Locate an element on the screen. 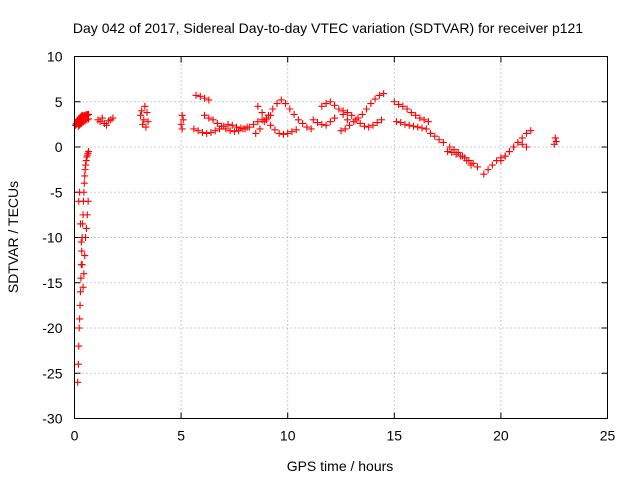 Image resolution: width=640 pixels, height=480 pixels. y-tick-label: 10 is located at coordinates (55, 57).